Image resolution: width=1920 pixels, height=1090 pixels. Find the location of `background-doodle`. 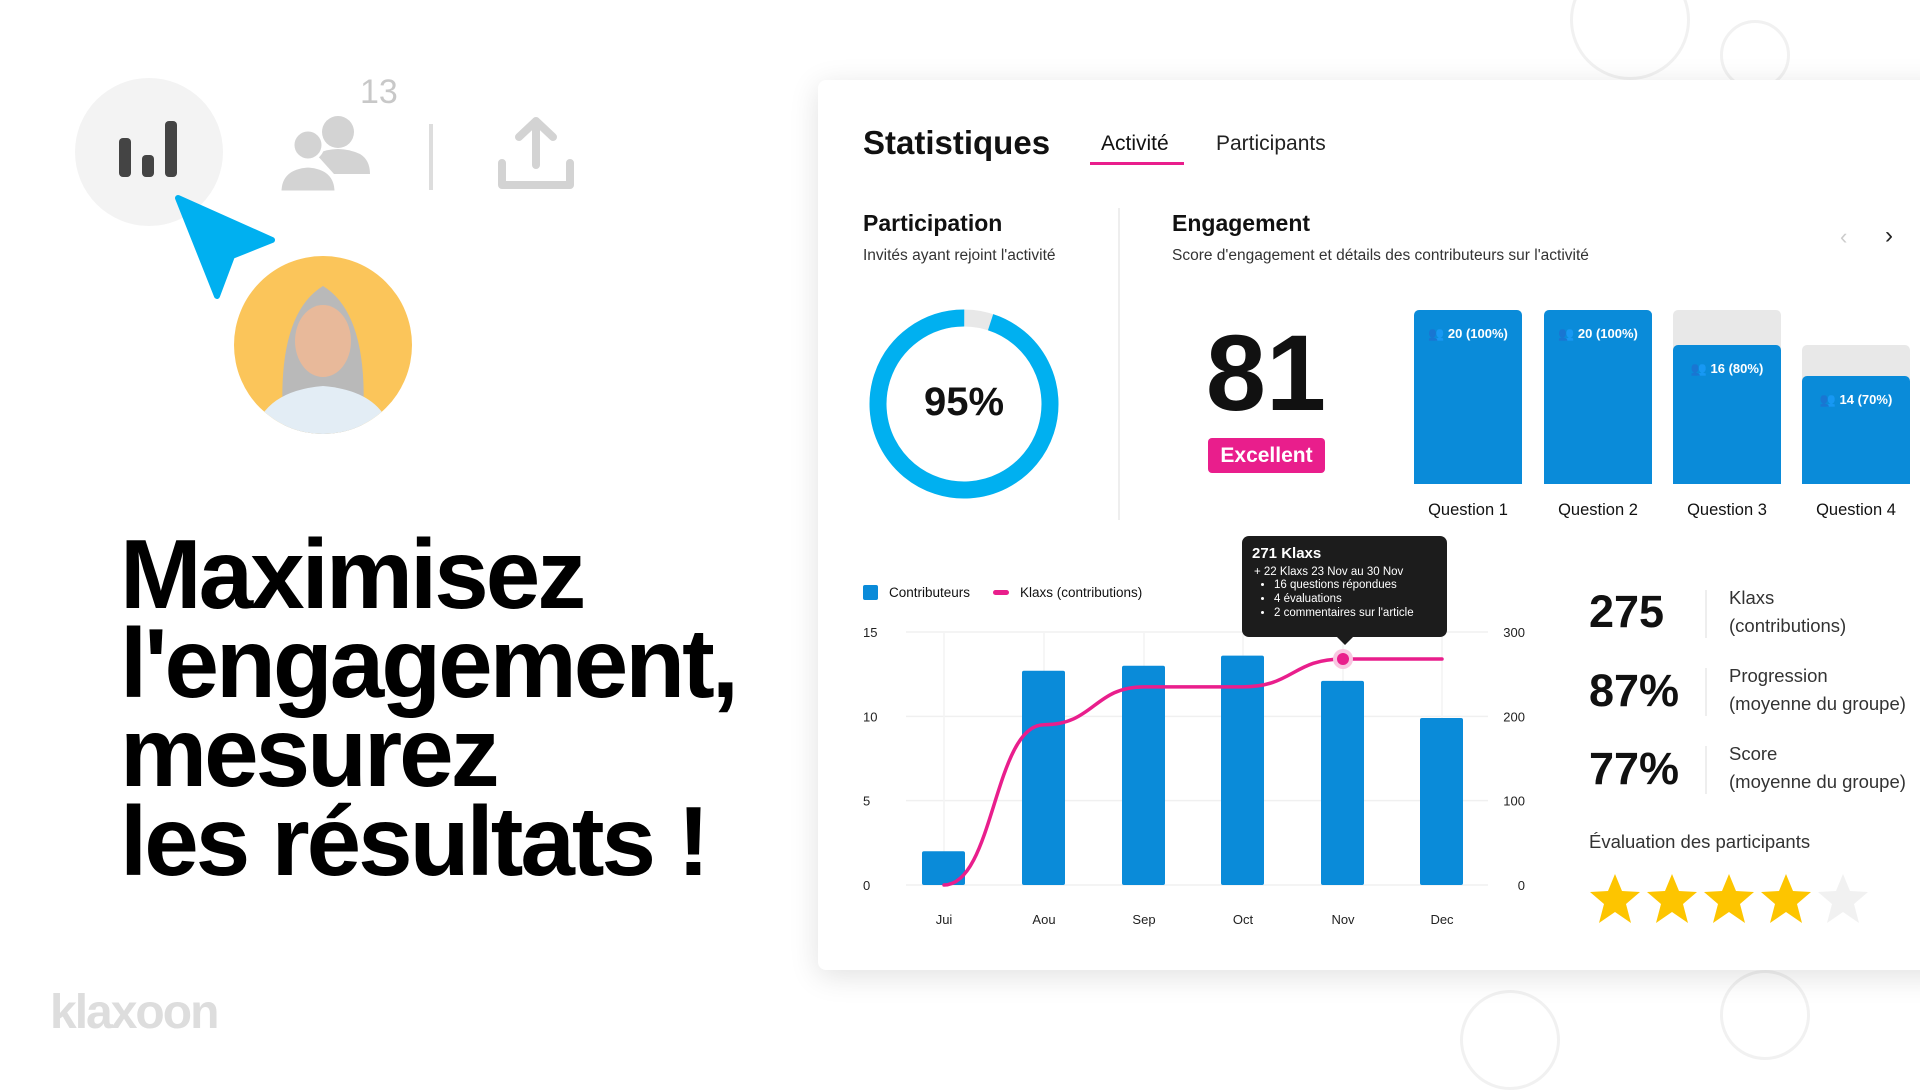

background-doodle is located at coordinates (1765, 1015).